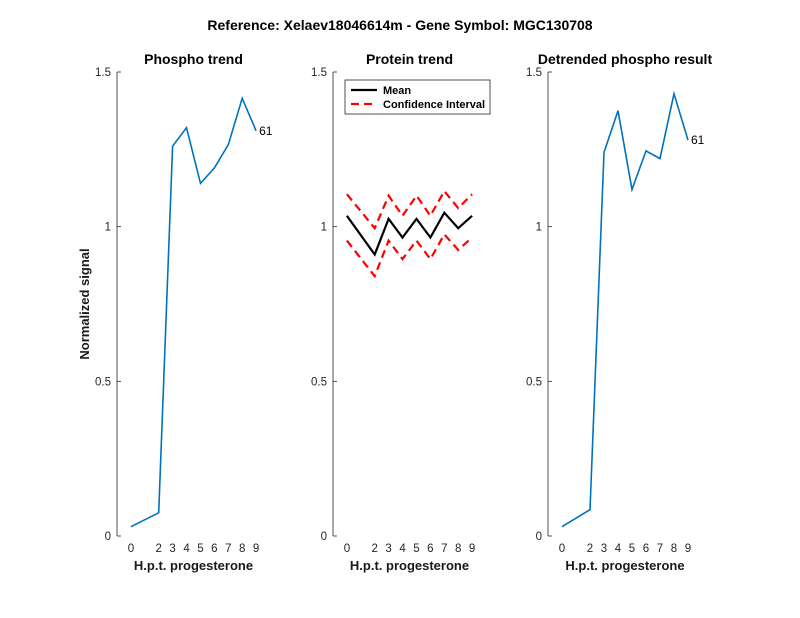 The image size is (800, 618). I want to click on legend-label: Mean, so click(397, 91).